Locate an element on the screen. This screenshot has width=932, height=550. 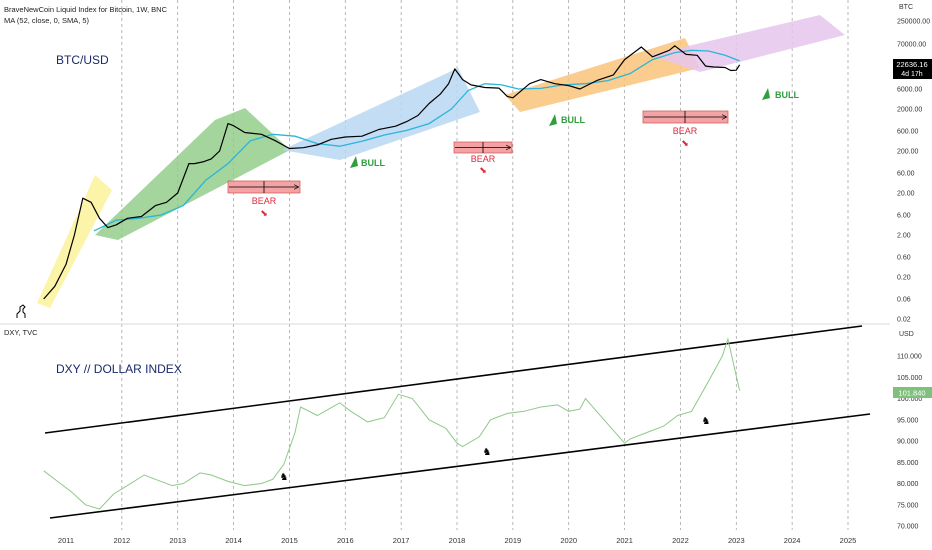
bear-box-2014 is located at coordinates (264, 187).